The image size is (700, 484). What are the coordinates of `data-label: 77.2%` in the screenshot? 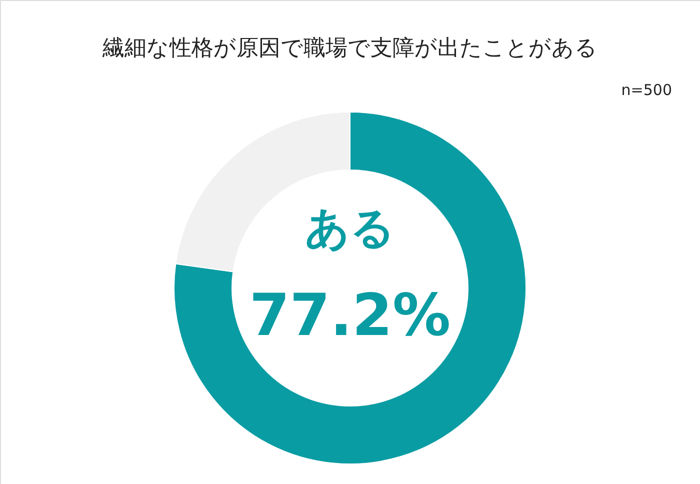 It's located at (350, 315).